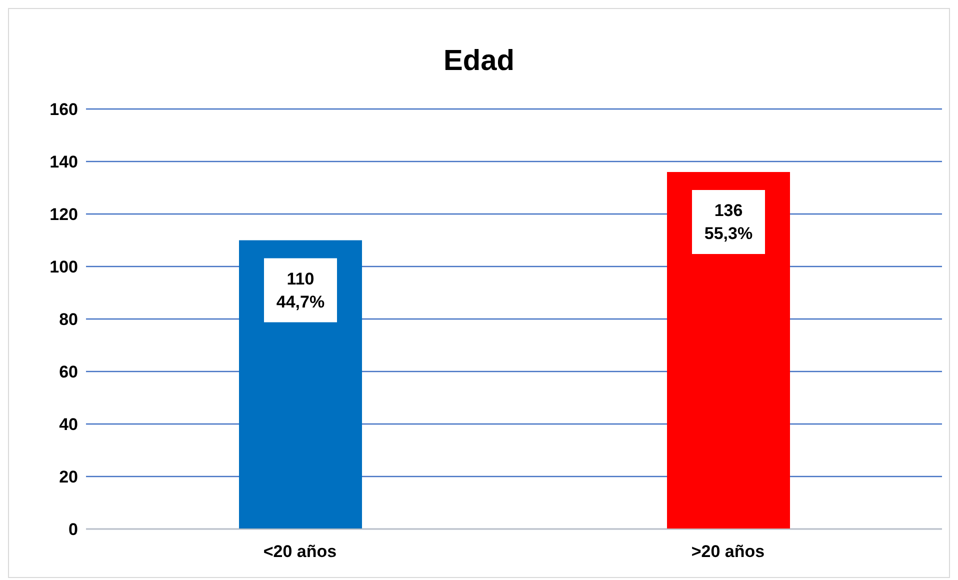 Image resolution: width=958 pixels, height=580 pixels. What do you see at coordinates (68, 320) in the screenshot?
I see `y-tick-label: 80` at bounding box center [68, 320].